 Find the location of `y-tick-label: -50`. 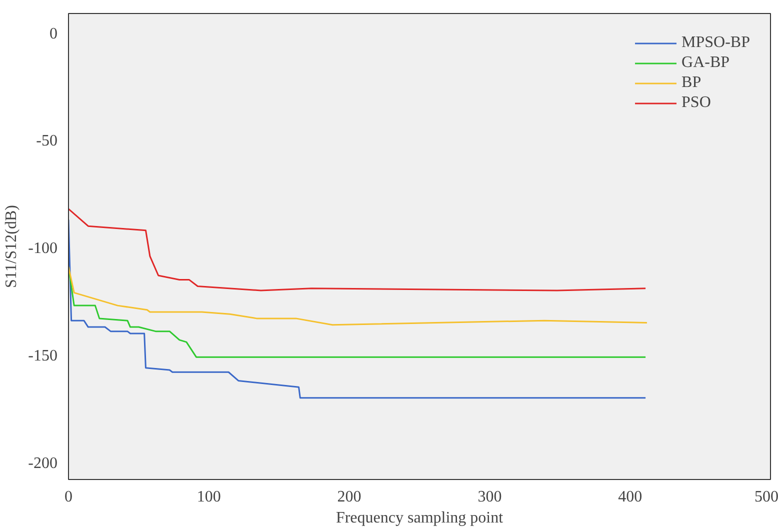

y-tick-label: -50 is located at coordinates (47, 141).